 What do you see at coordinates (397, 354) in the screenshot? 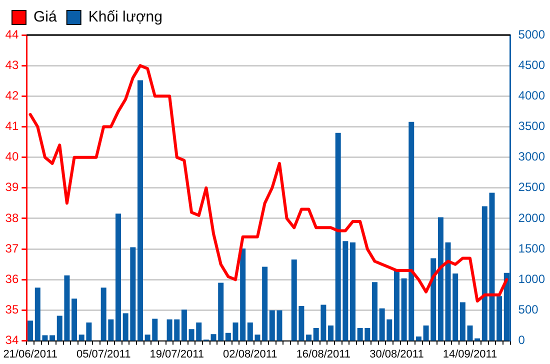
I see `x-tick-label: 30/08/2011` at bounding box center [397, 354].